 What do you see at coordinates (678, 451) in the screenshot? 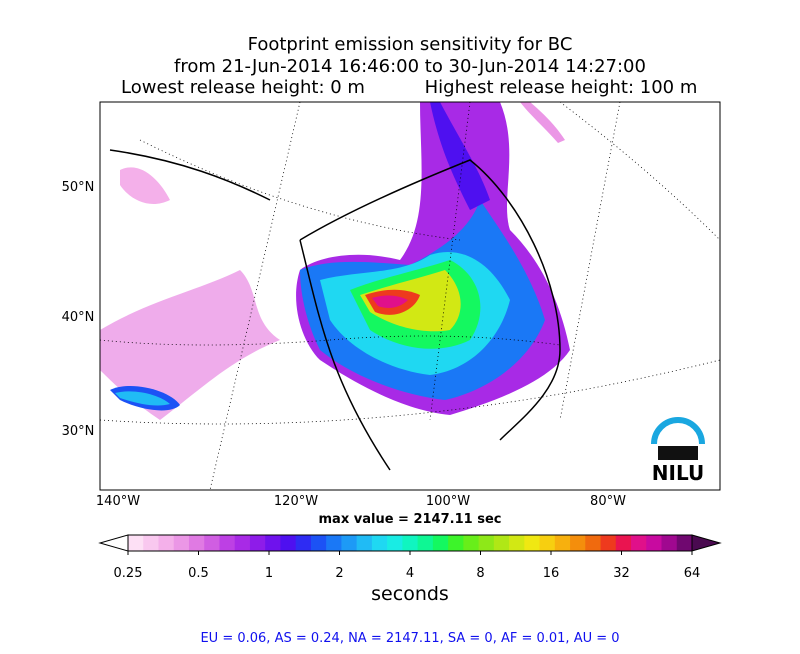
I see `logo: NILU` at bounding box center [678, 451].